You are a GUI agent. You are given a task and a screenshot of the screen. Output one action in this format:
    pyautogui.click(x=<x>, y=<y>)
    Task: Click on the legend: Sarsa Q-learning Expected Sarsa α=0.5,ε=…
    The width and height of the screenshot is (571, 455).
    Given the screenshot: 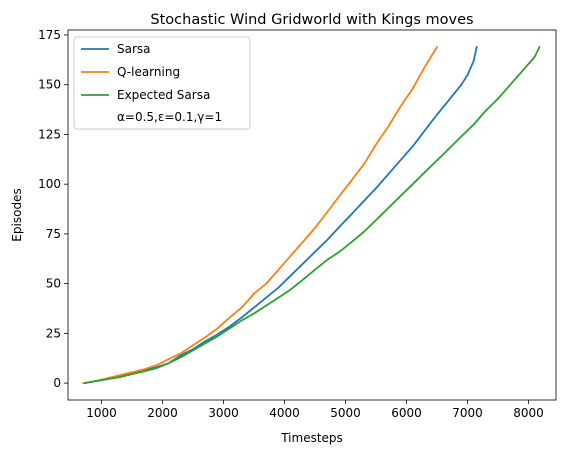 What is the action you would take?
    pyautogui.click(x=162, y=83)
    